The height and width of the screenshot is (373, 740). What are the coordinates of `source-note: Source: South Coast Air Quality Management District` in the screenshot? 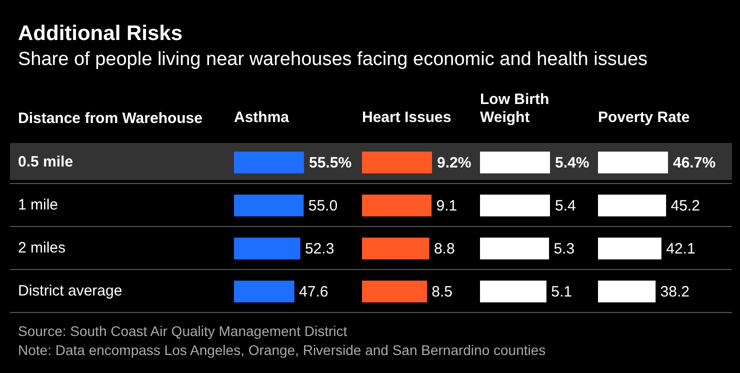 It's located at (183, 331).